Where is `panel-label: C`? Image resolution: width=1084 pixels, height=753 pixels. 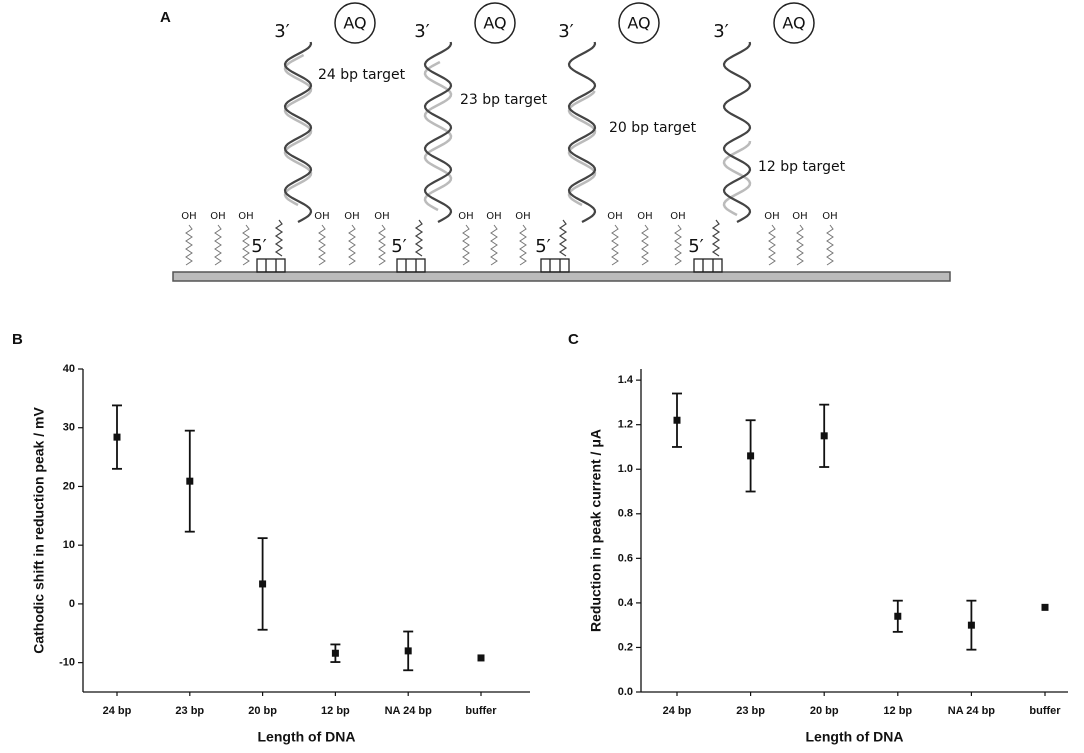 panel-label: C is located at coordinates (573, 339).